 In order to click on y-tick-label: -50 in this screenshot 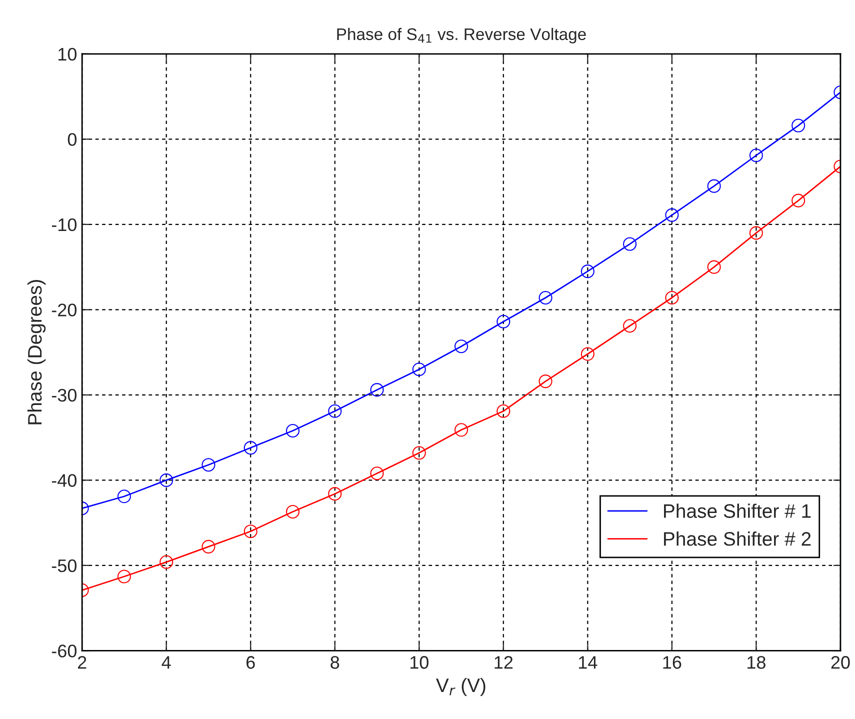, I will do `click(64, 565)`.